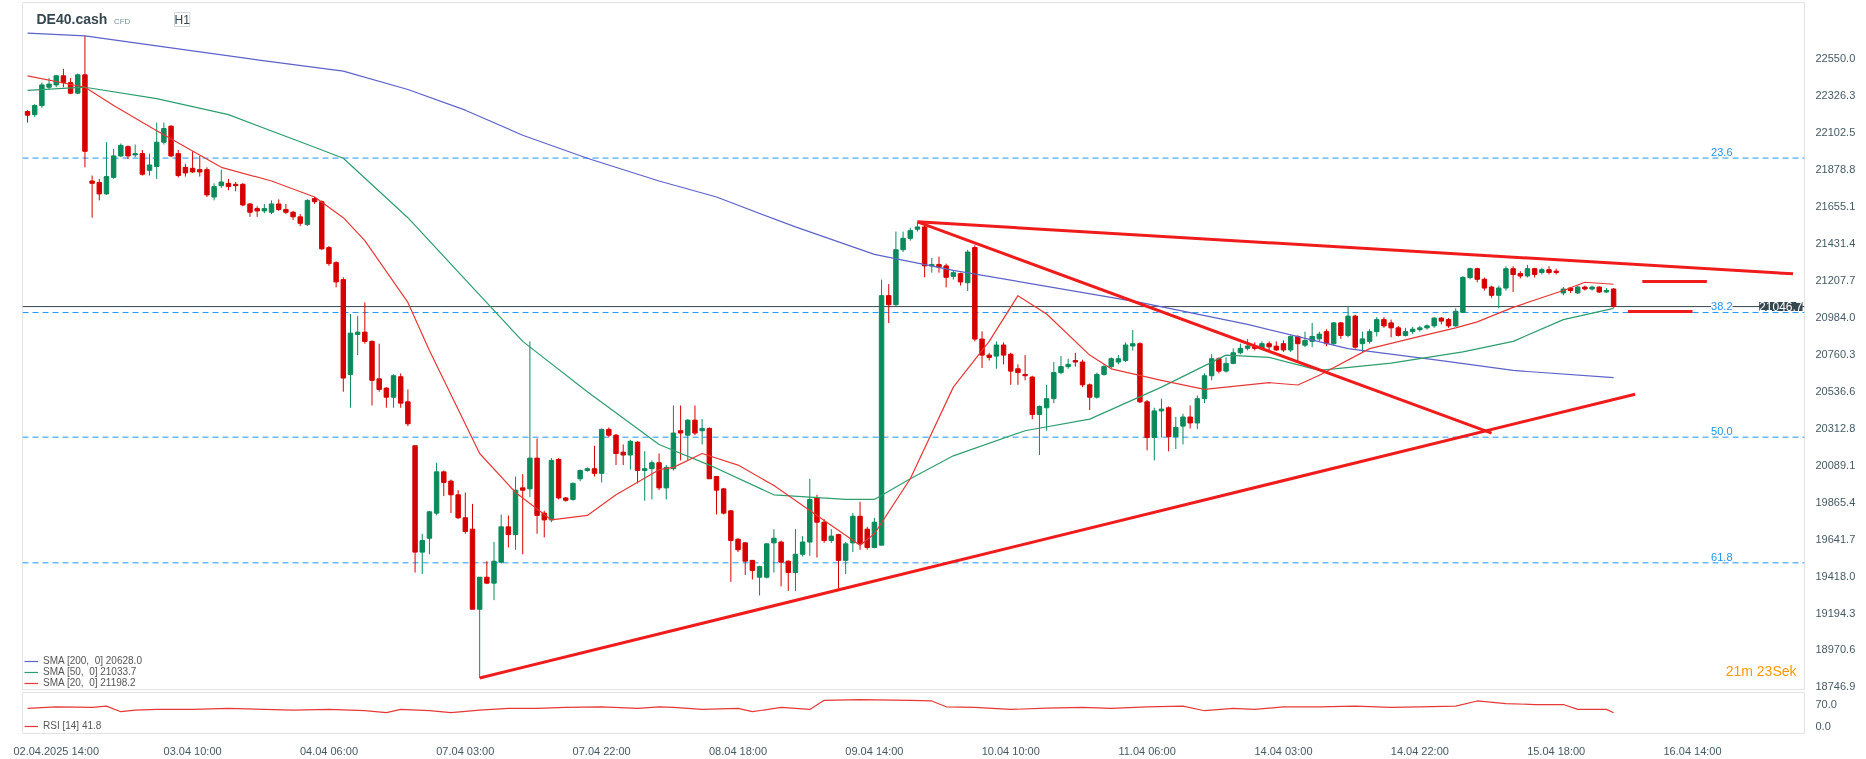 This screenshot has height=759, width=1866. Describe the element at coordinates (1835, 575) in the screenshot. I see `y-tick-label: 19418.0` at that location.